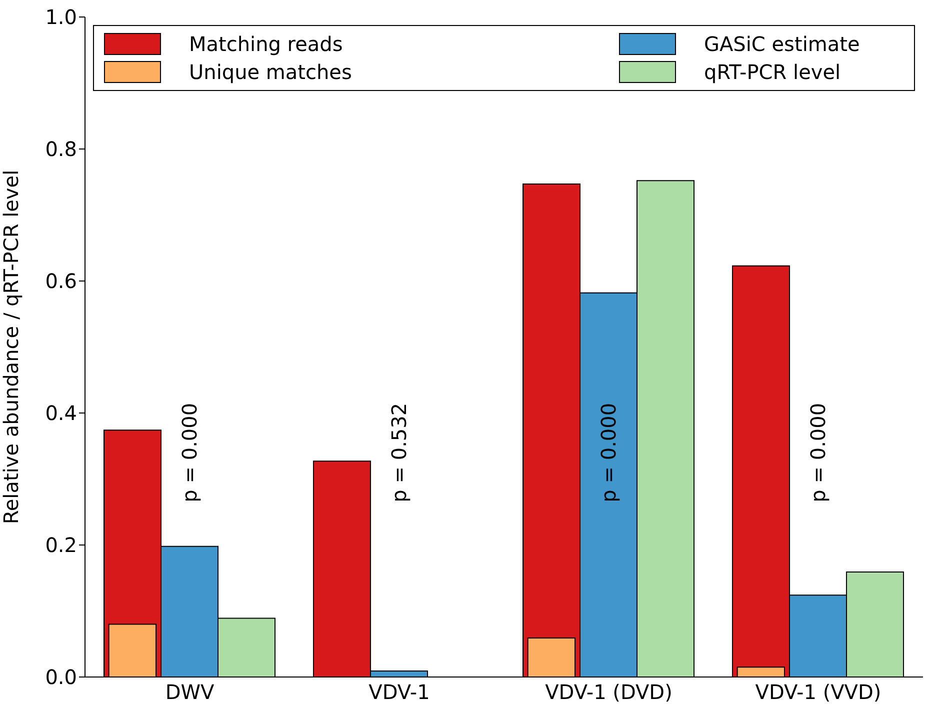 The image size is (931, 709). Describe the element at coordinates (608, 692) in the screenshot. I see `x-tick-label: VDV-1 (DVD)` at that location.